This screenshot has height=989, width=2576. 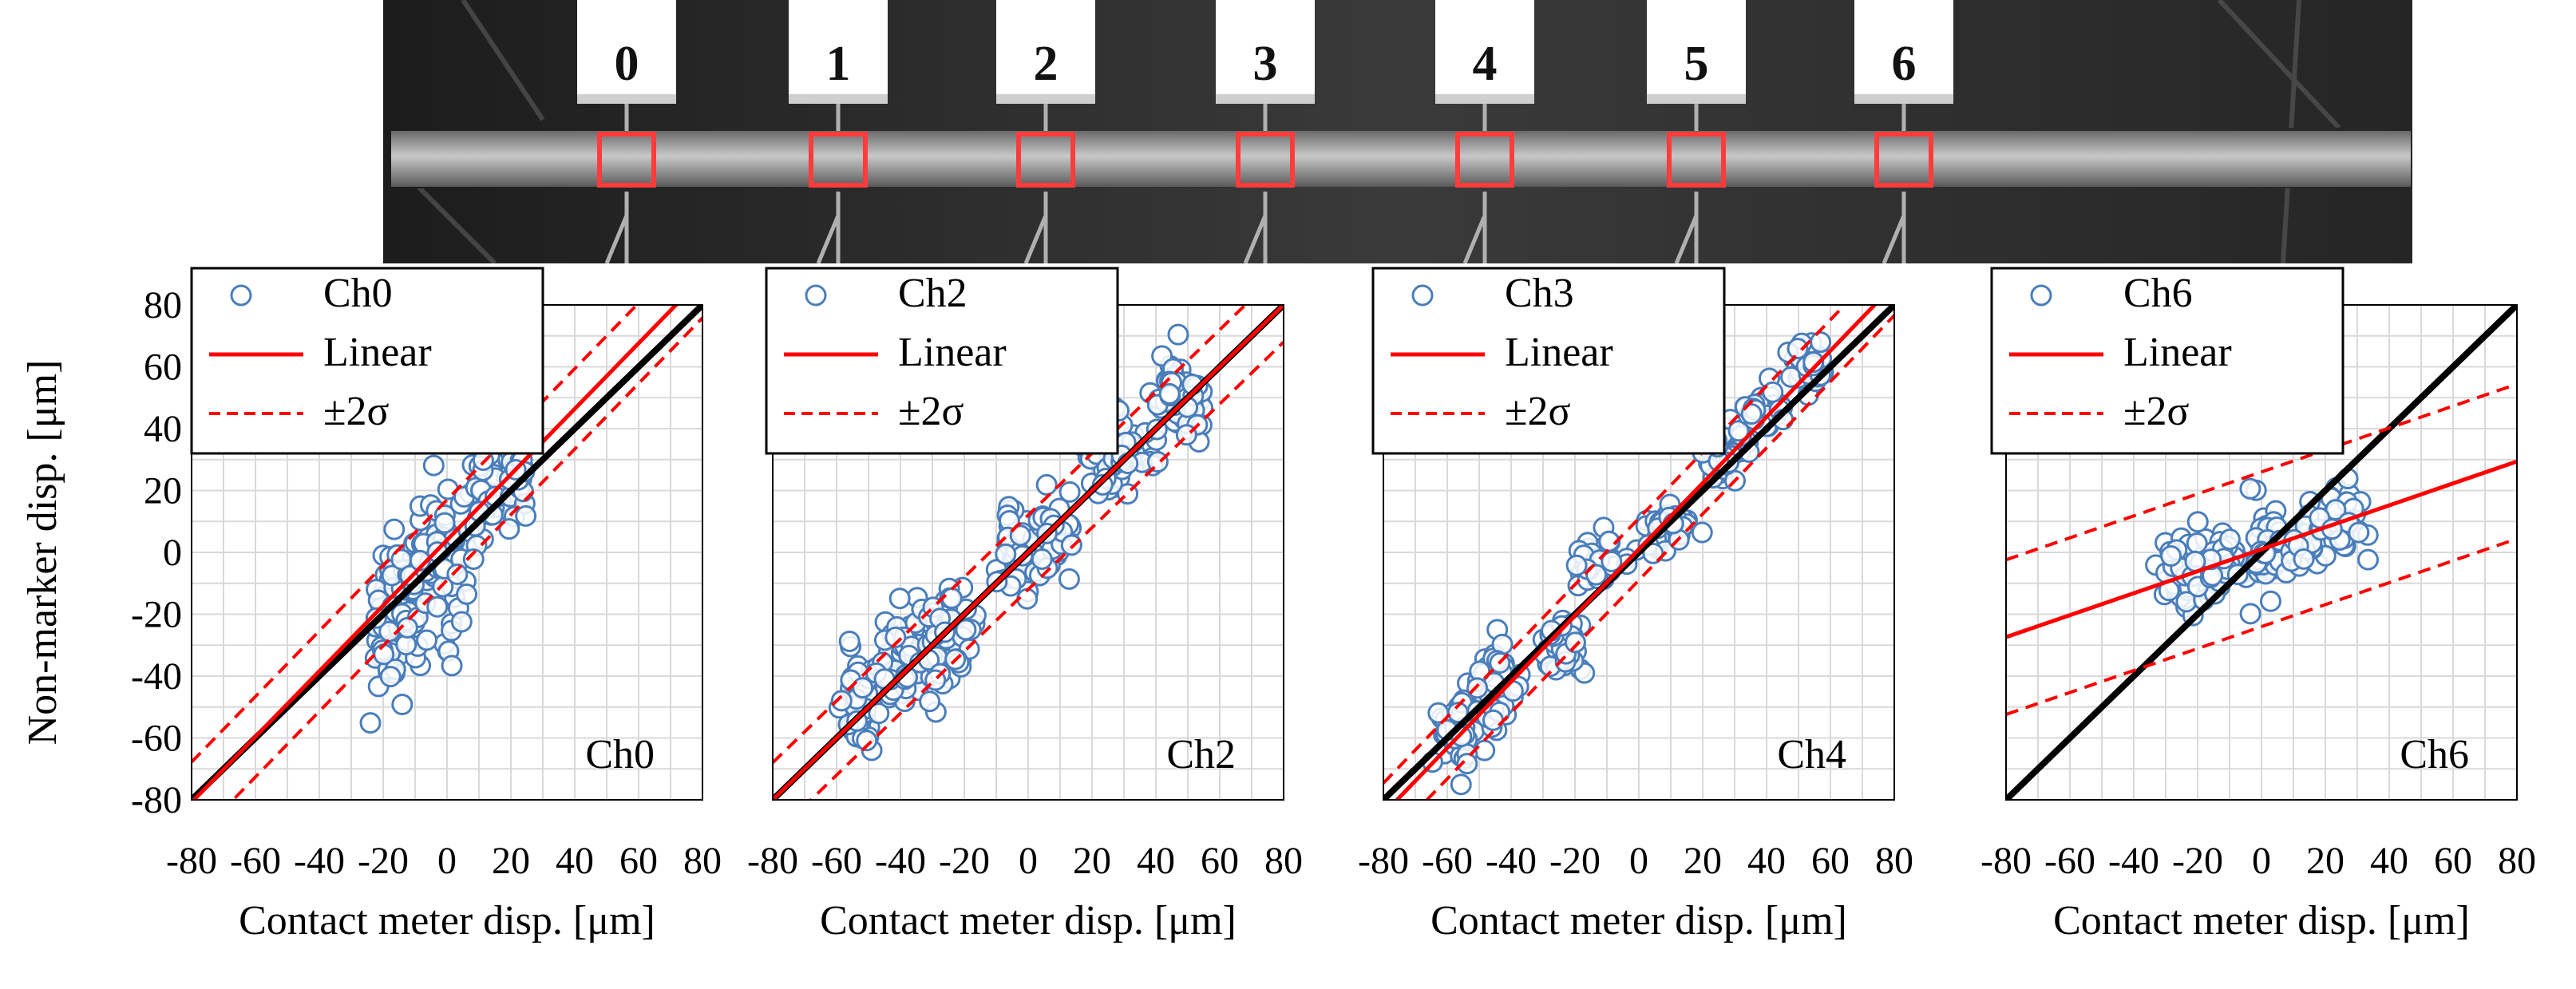 I want to click on y-tick-label: 0, so click(x=172, y=553).